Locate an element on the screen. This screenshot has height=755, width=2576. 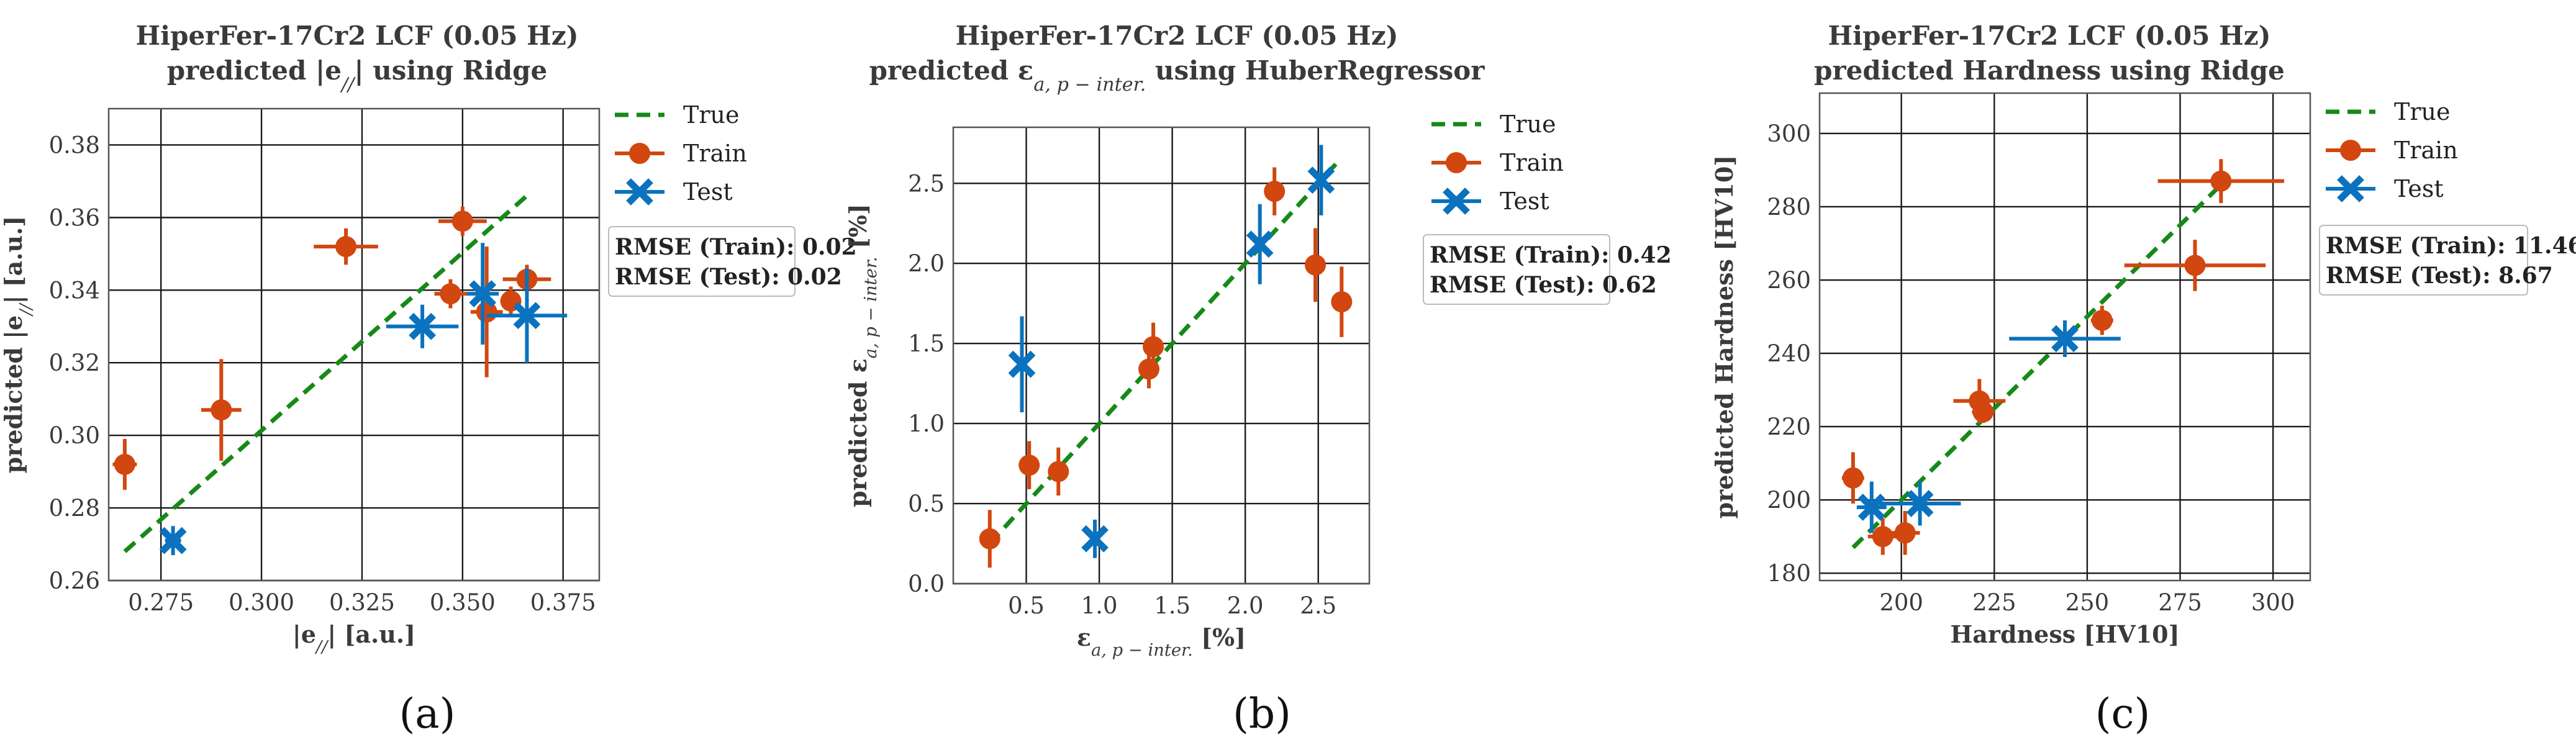
rmse-test-text: RMSE (Test): 8.67 is located at coordinates (2439, 276).